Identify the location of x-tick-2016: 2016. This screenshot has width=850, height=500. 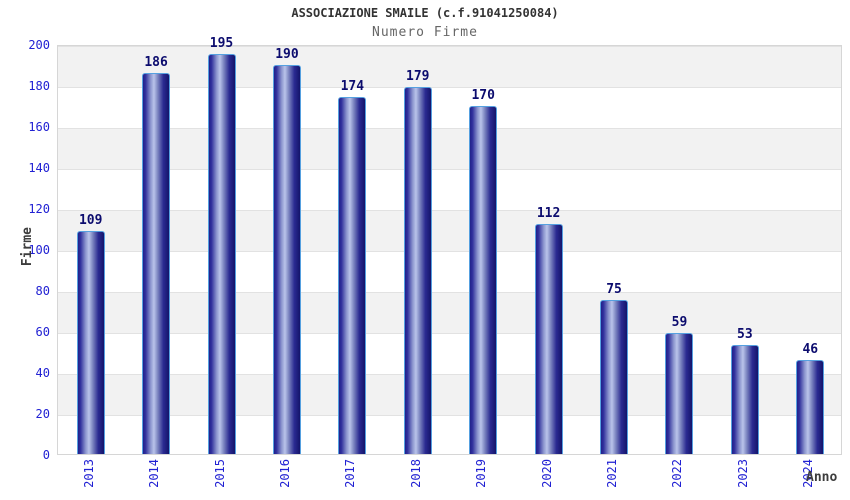
(286, 473).